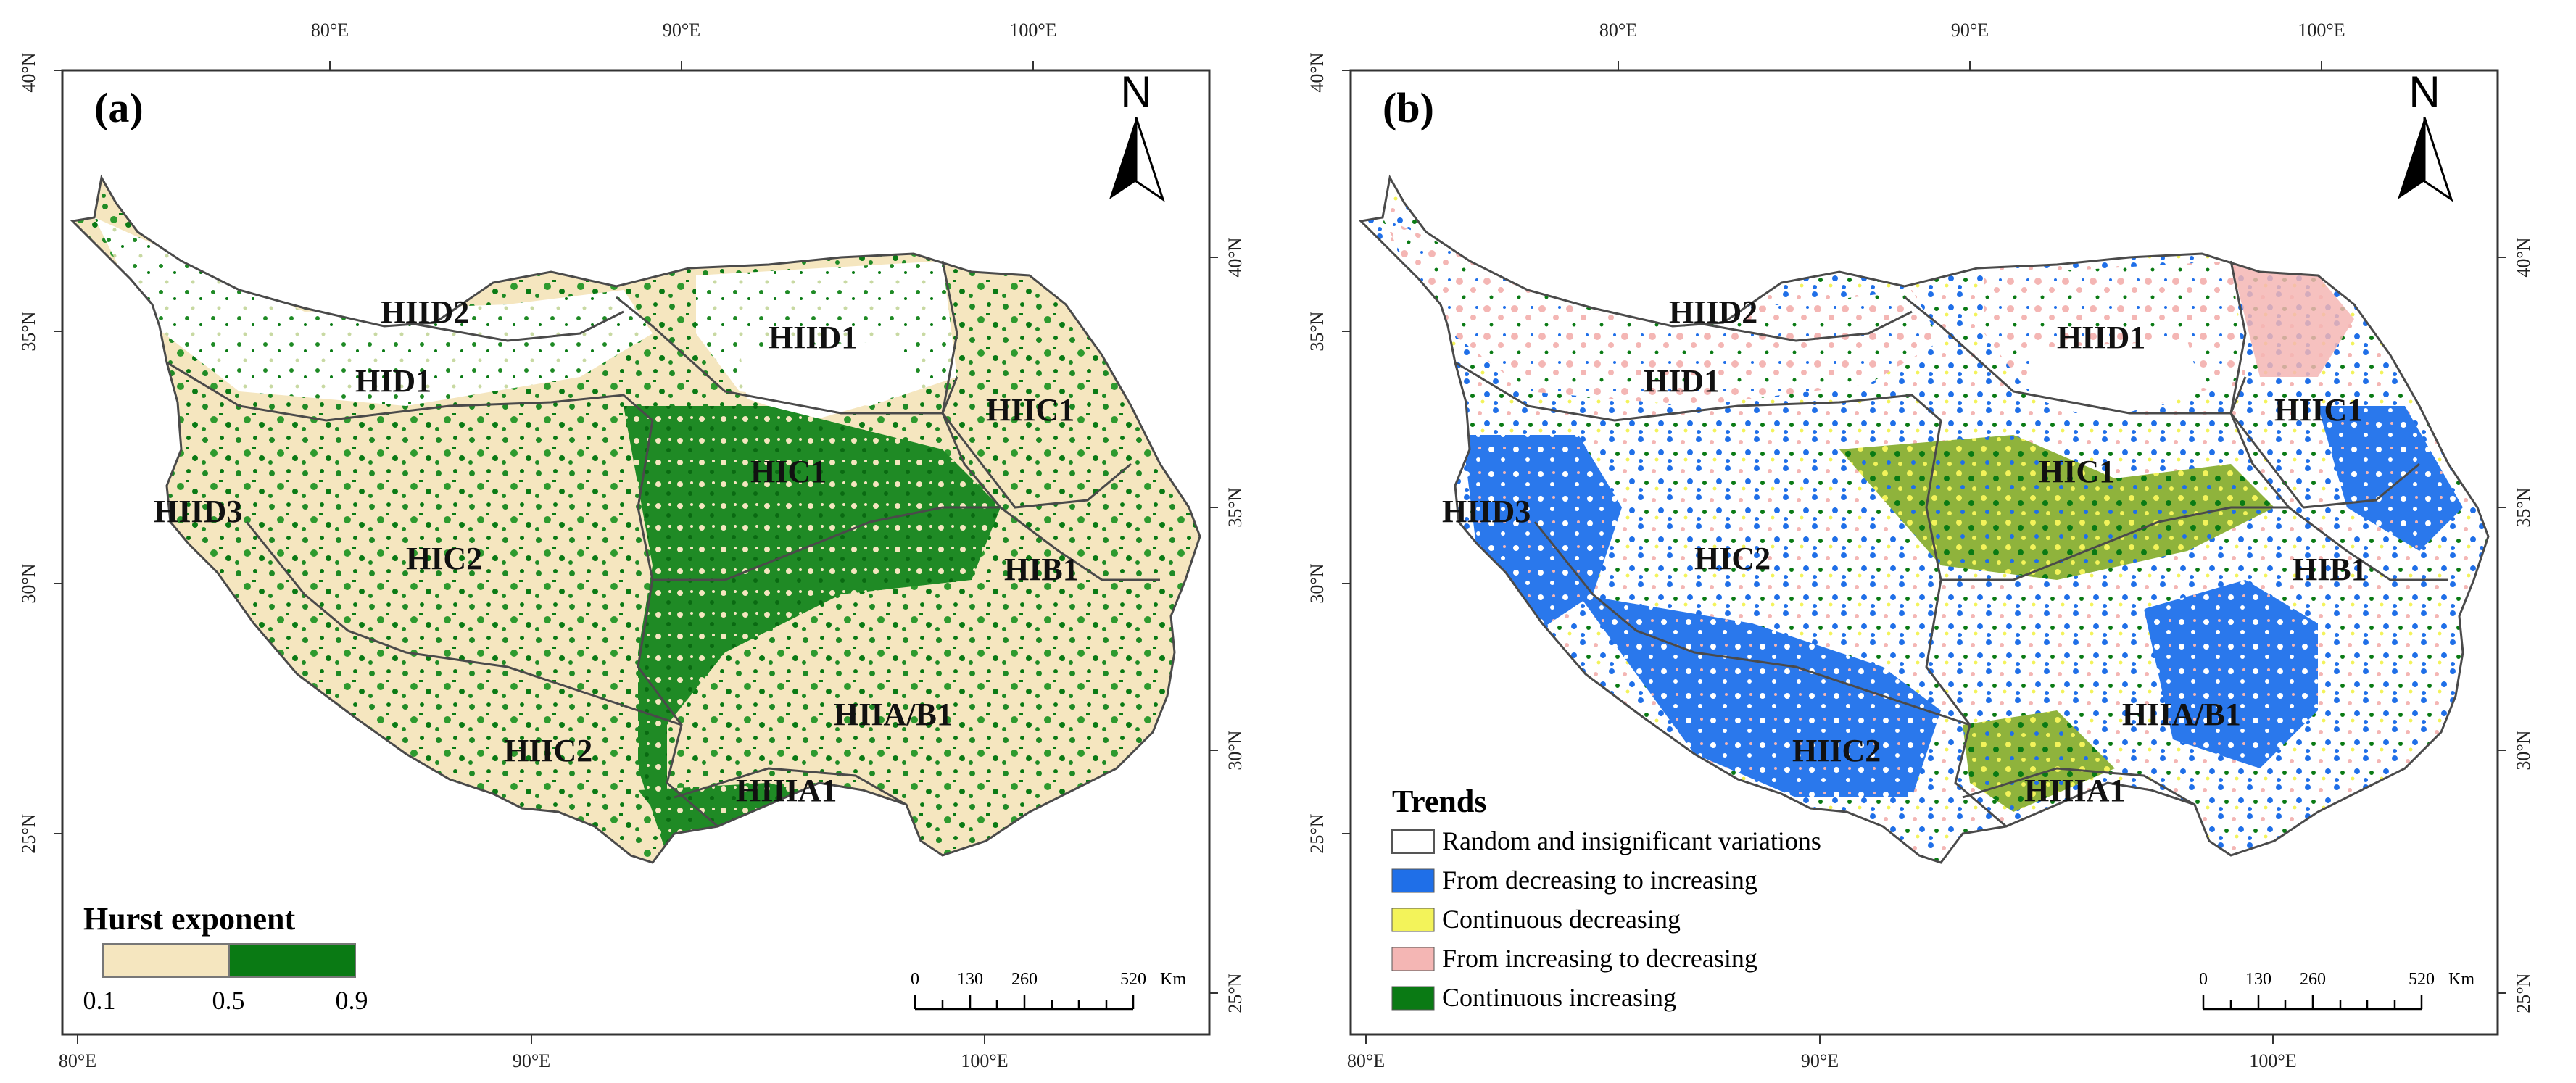 The image size is (2576, 1083). Describe the element at coordinates (1632, 840) in the screenshot. I see `legend-label: Random and insignificant variations` at that location.